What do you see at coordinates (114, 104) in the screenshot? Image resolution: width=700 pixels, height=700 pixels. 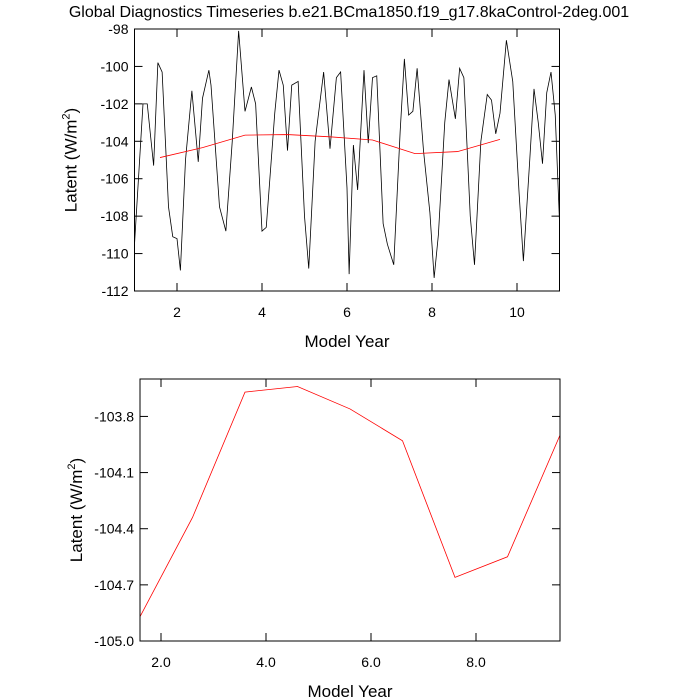 I see `y-tick-label: -102` at bounding box center [114, 104].